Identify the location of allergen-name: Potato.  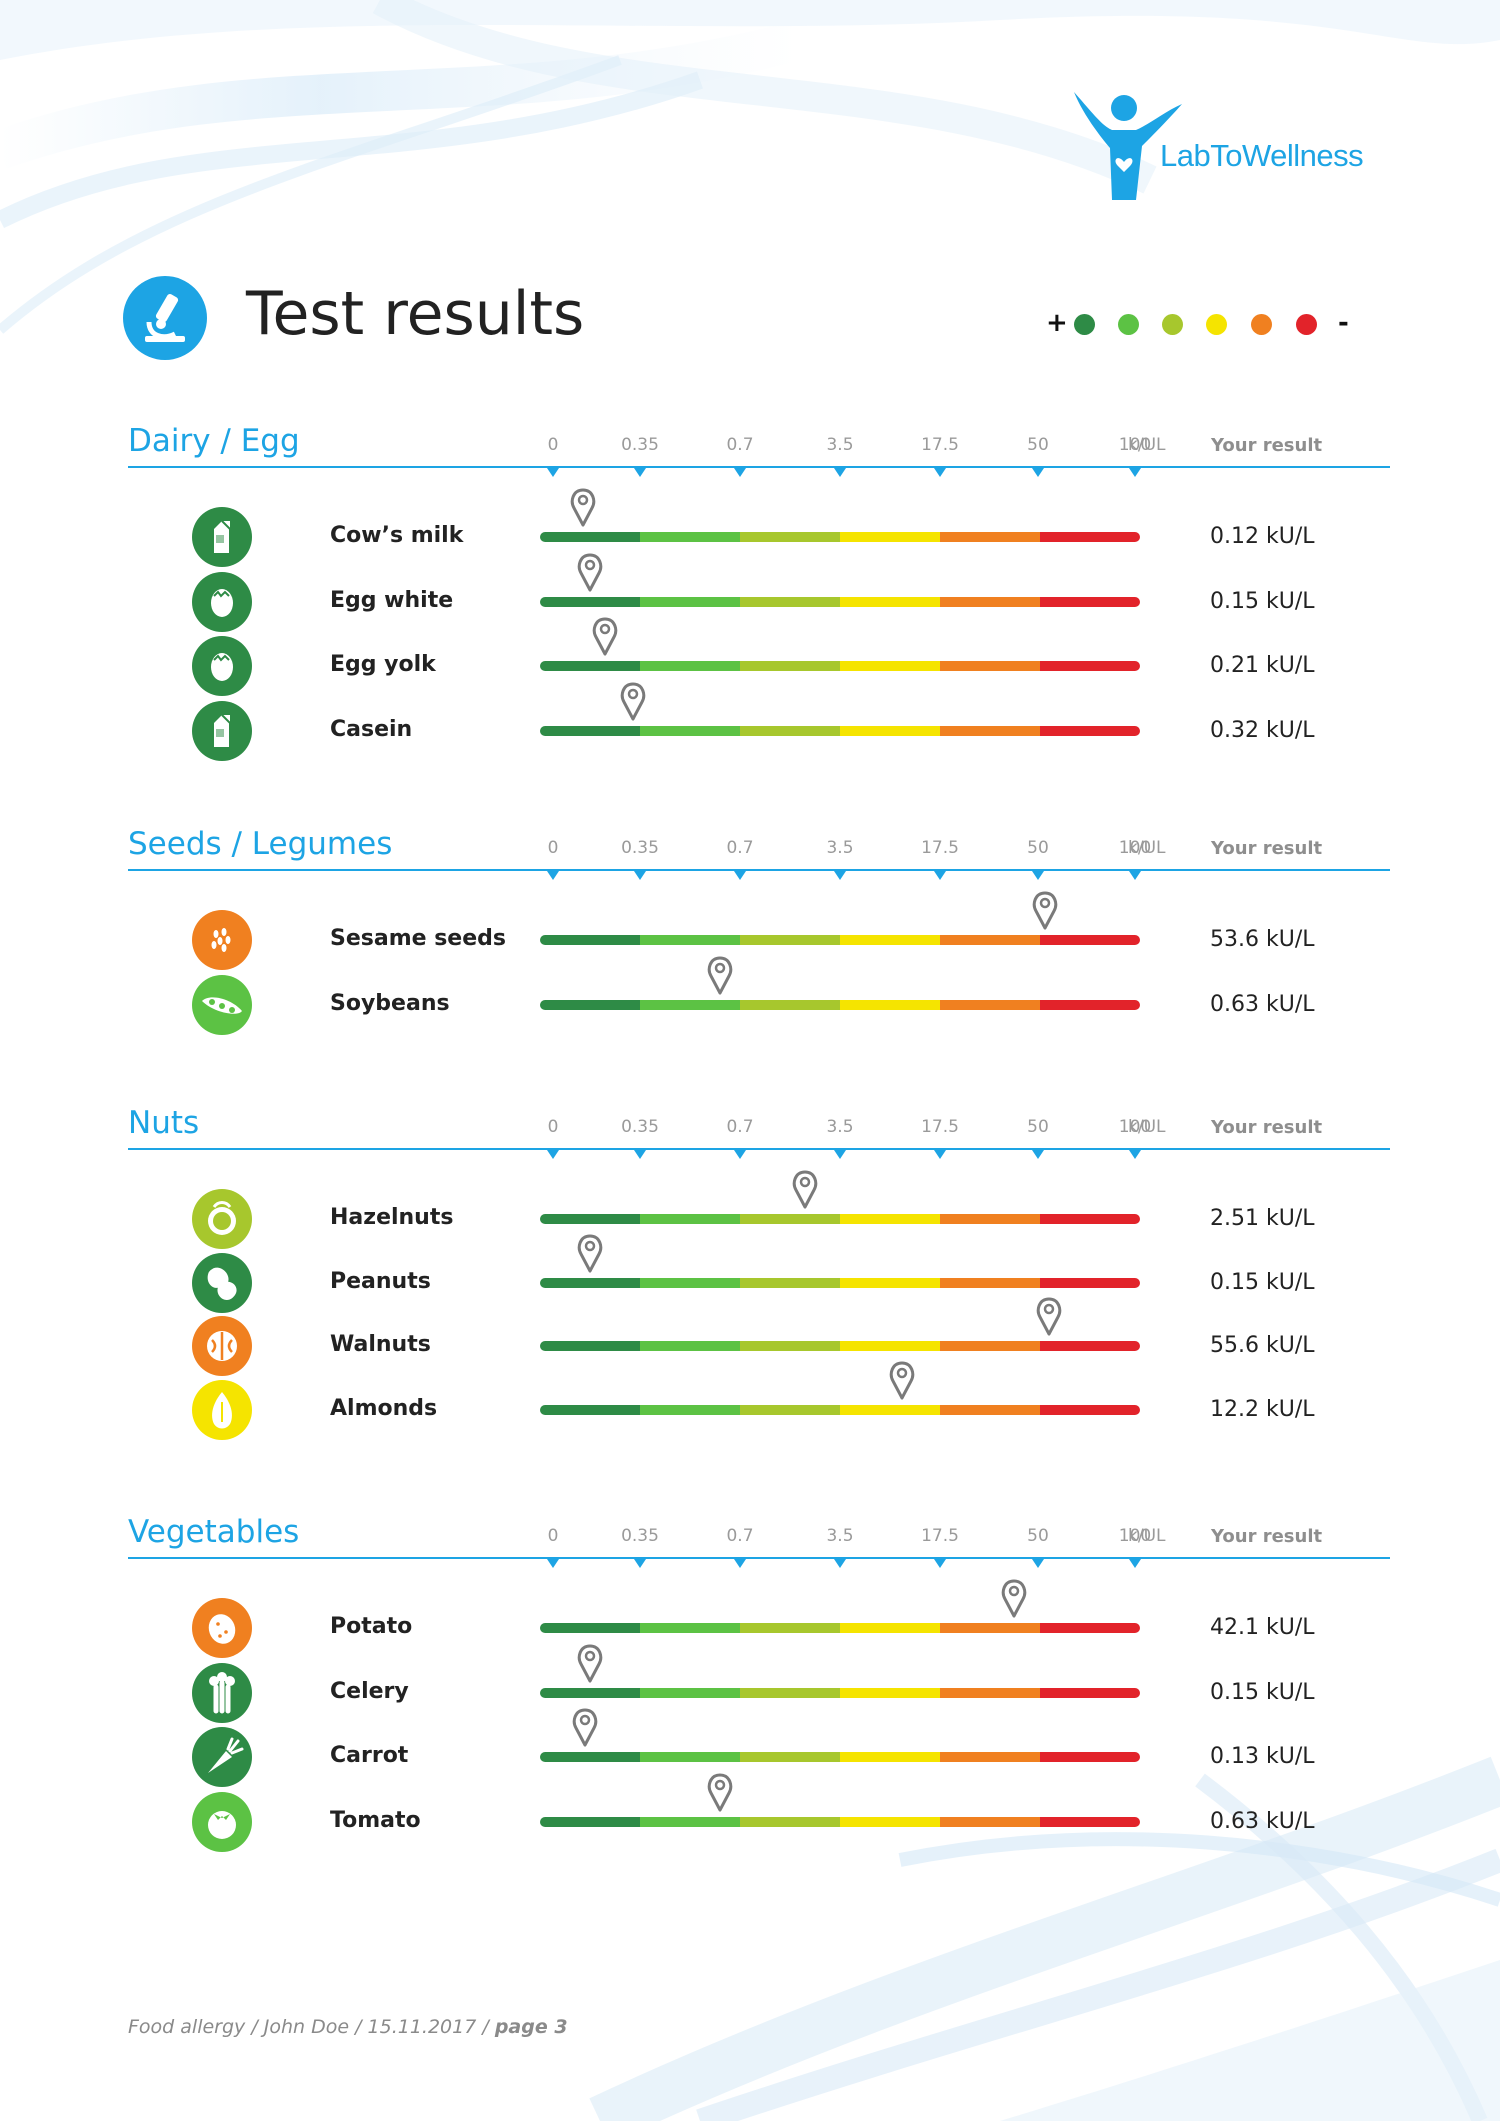
(371, 1626).